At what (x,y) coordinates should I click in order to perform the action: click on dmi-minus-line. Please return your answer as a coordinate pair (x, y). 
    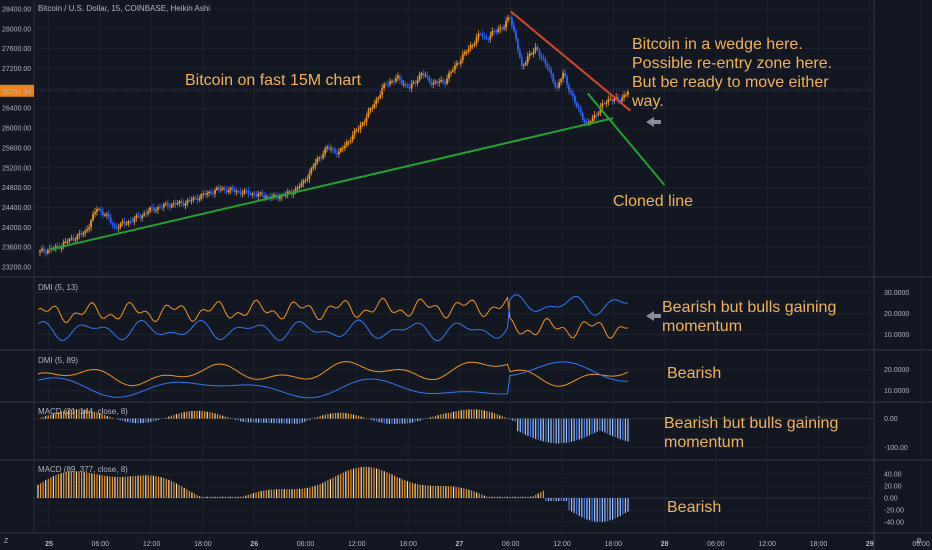
    Looking at the image, I should click on (333, 380).